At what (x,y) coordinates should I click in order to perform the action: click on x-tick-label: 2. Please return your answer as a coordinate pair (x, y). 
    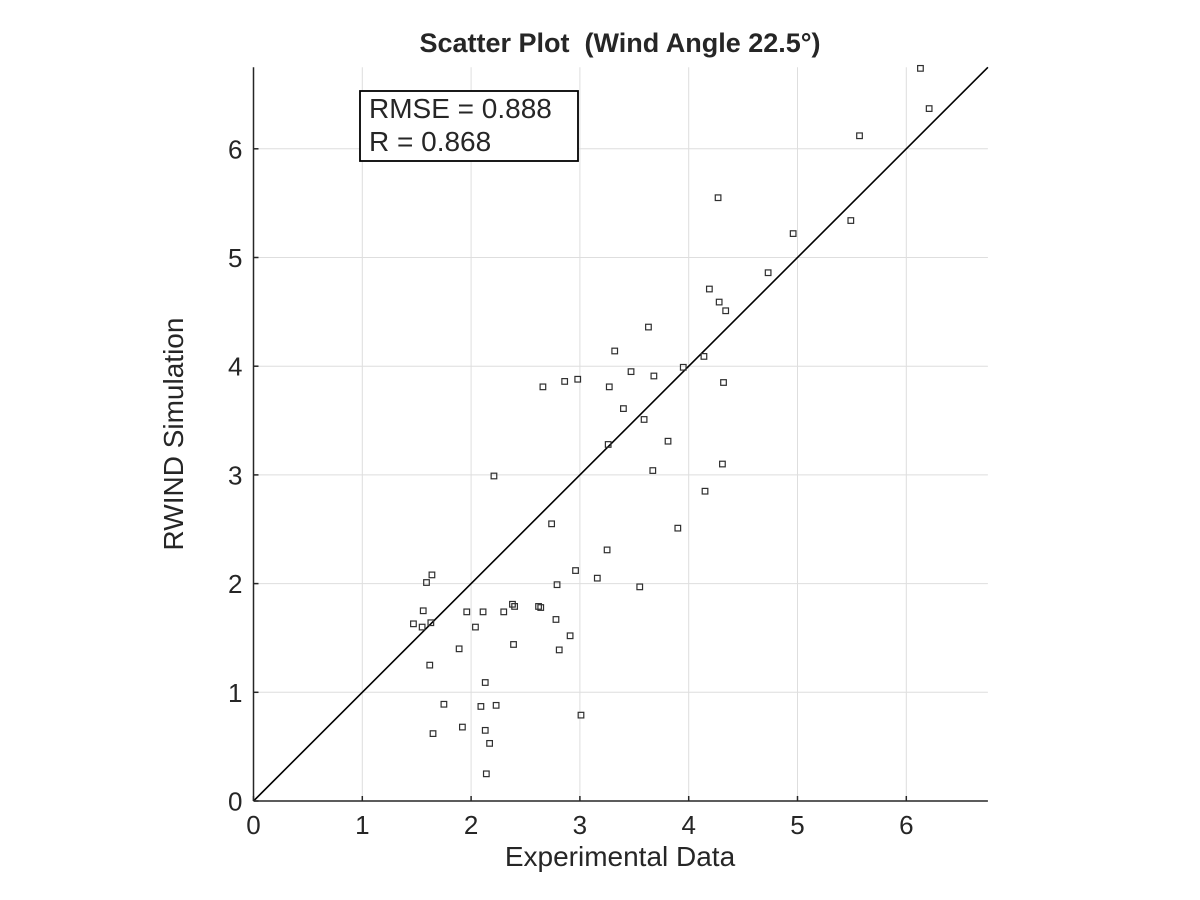
    Looking at the image, I should click on (471, 825).